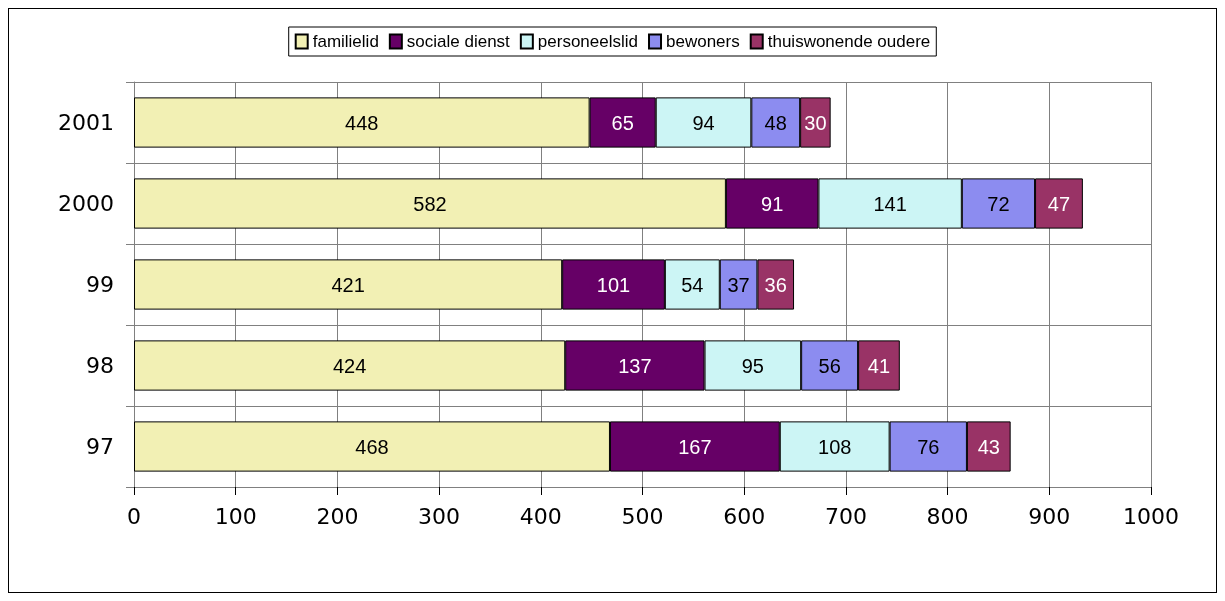 This screenshot has height=601, width=1225. I want to click on data-label: 36, so click(775, 284).